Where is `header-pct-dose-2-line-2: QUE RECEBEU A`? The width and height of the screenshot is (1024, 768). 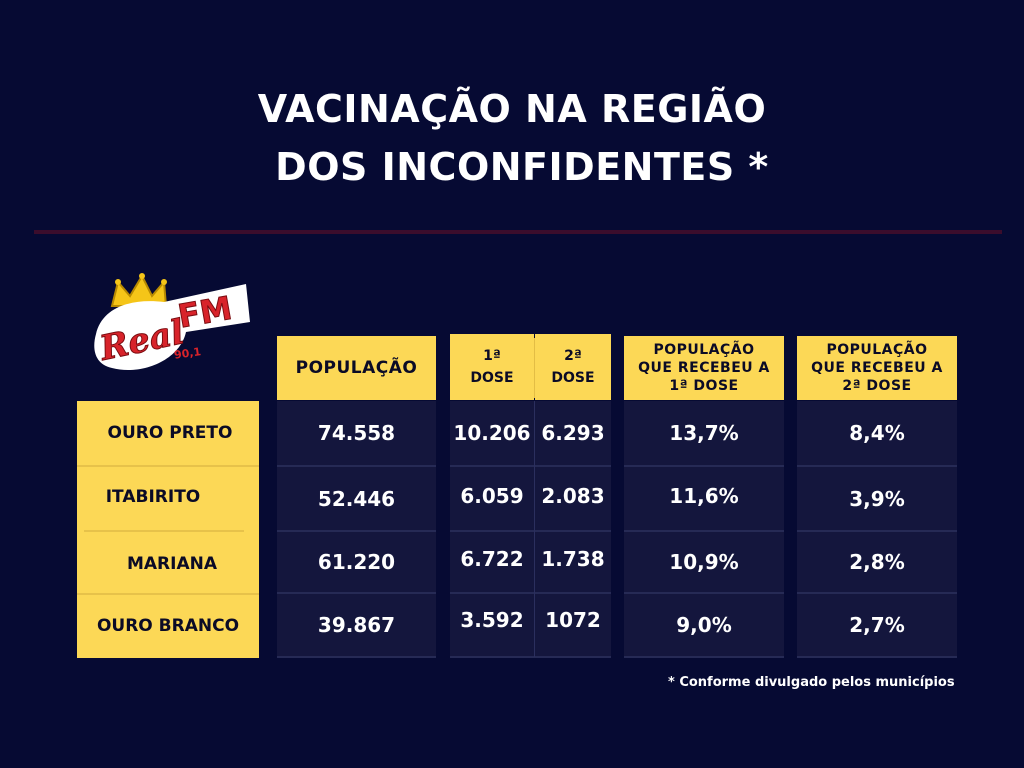 header-pct-dose-2-line-2: QUE RECEBEU A is located at coordinates (877, 368).